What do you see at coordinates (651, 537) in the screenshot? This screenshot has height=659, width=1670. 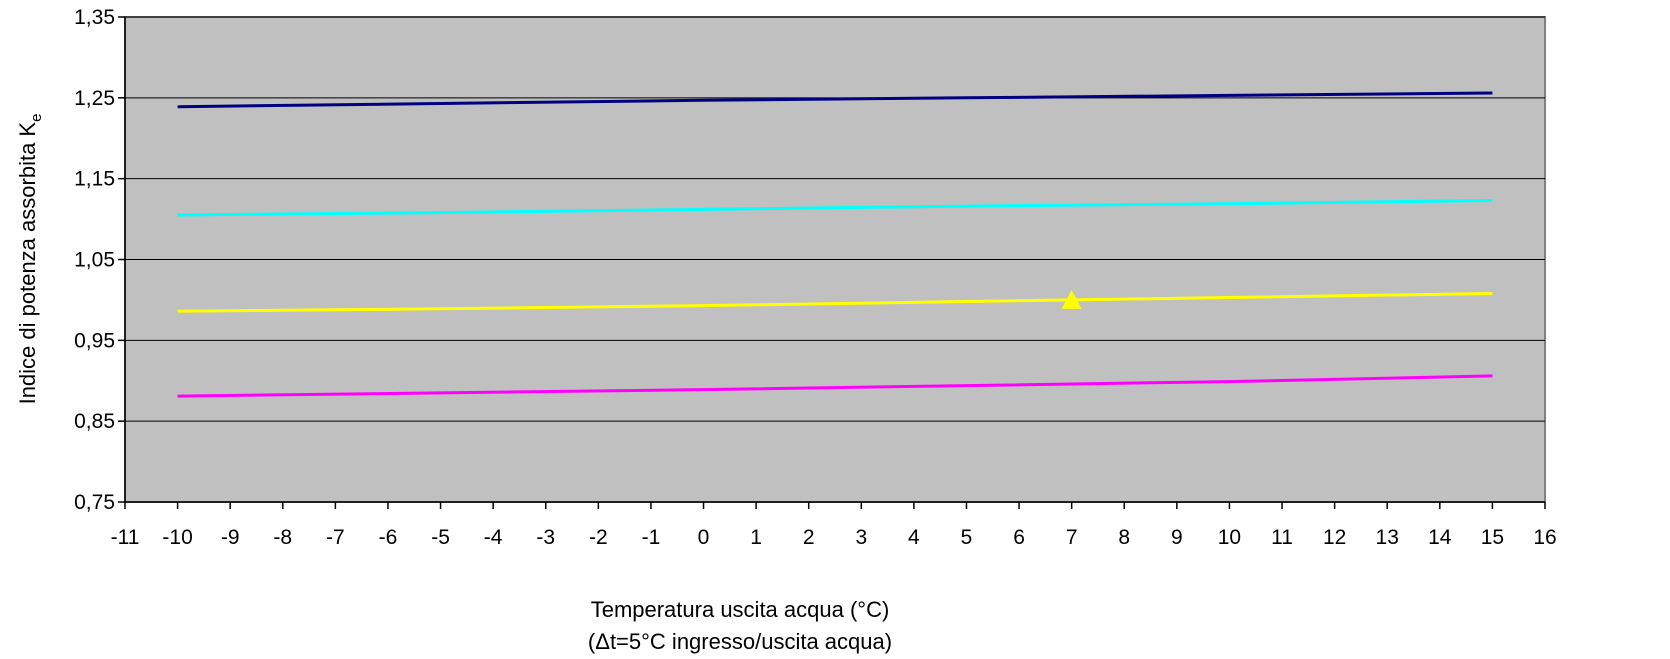 I see `x-tick-label: -1` at bounding box center [651, 537].